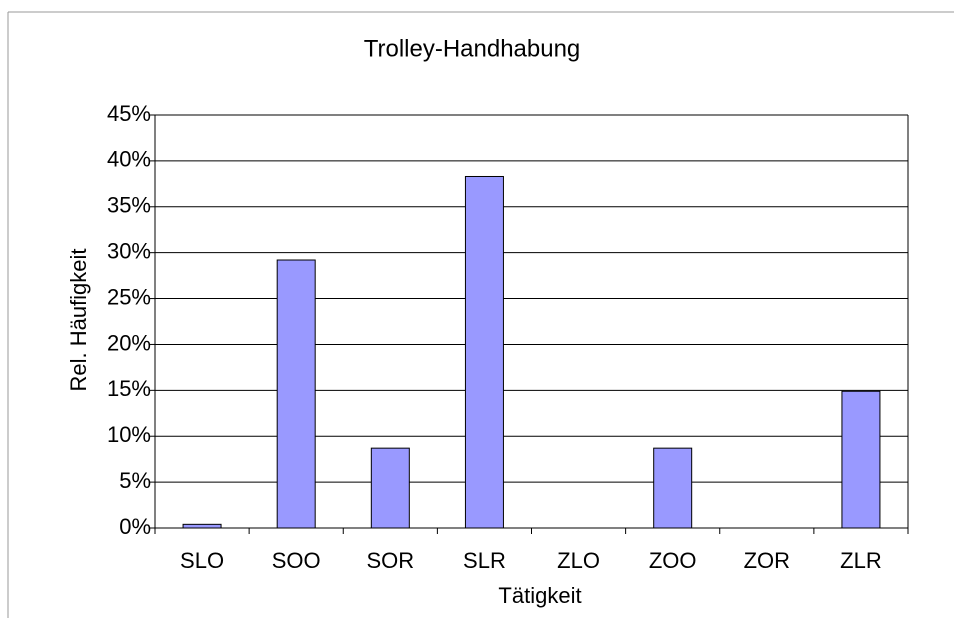 The image size is (954, 618). What do you see at coordinates (484, 560) in the screenshot?
I see `x-tick-label: SLR` at bounding box center [484, 560].